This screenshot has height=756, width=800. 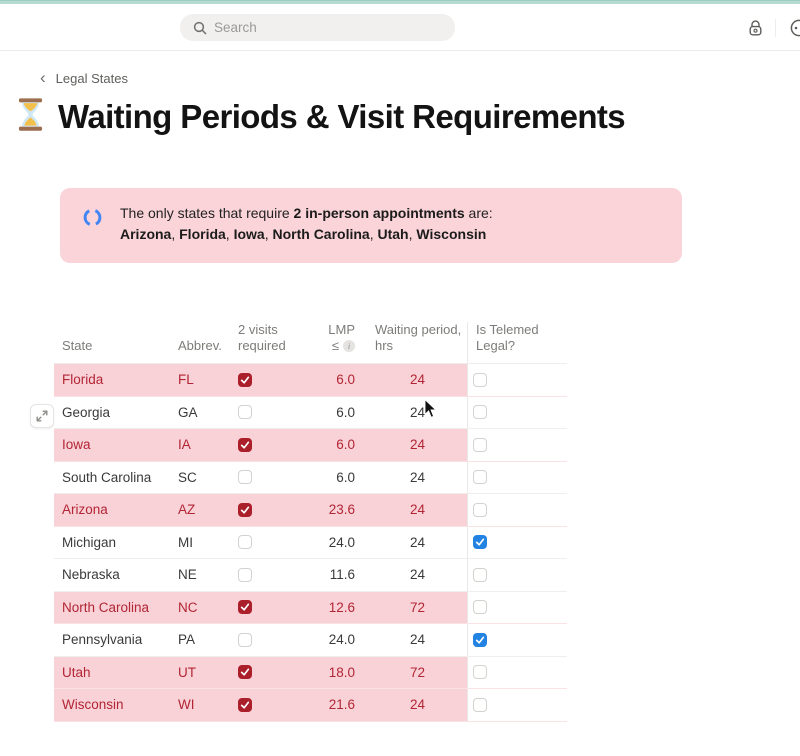 What do you see at coordinates (262, 337) in the screenshot?
I see `column-header-visits: 2 visits required` at bounding box center [262, 337].